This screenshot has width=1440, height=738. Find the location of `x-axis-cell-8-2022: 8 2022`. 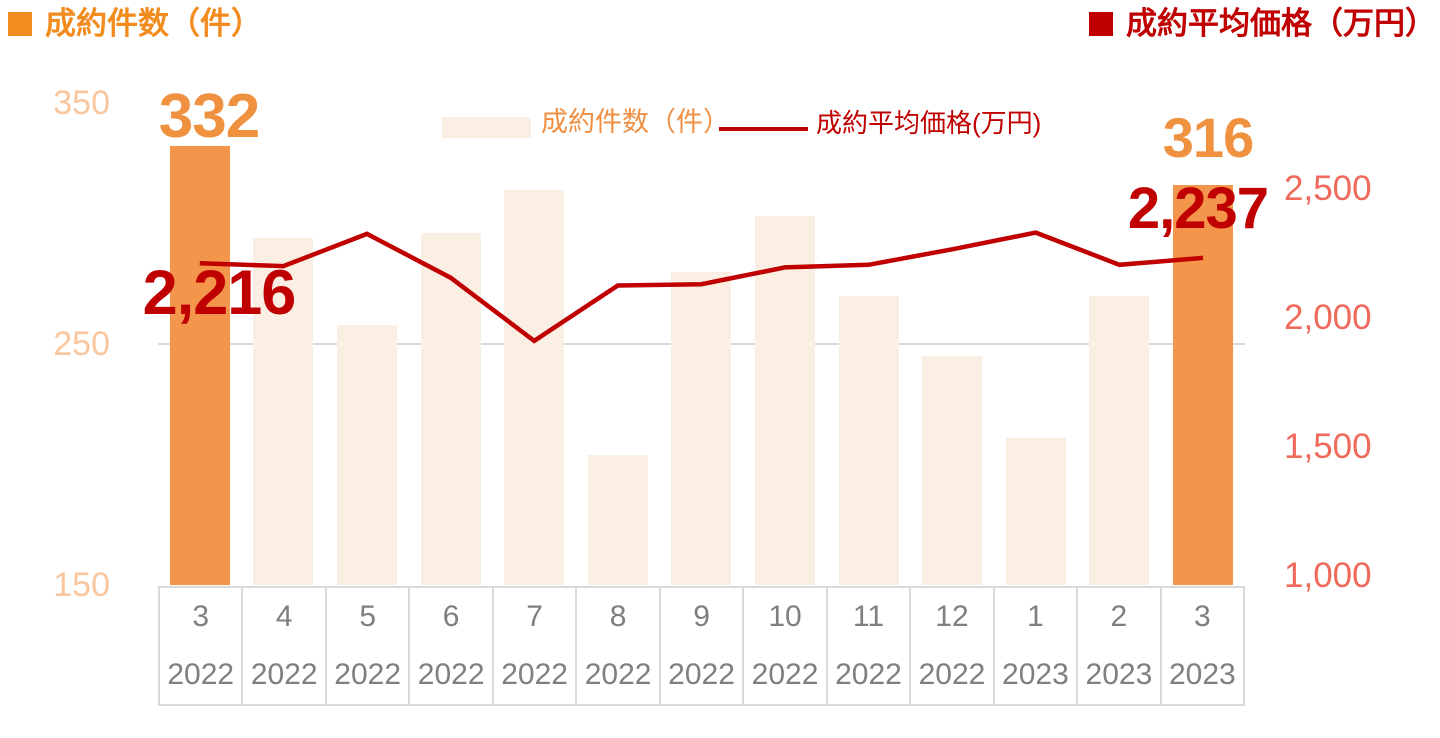

x-axis-cell-8-2022: 8 2022 is located at coordinates (619, 646).